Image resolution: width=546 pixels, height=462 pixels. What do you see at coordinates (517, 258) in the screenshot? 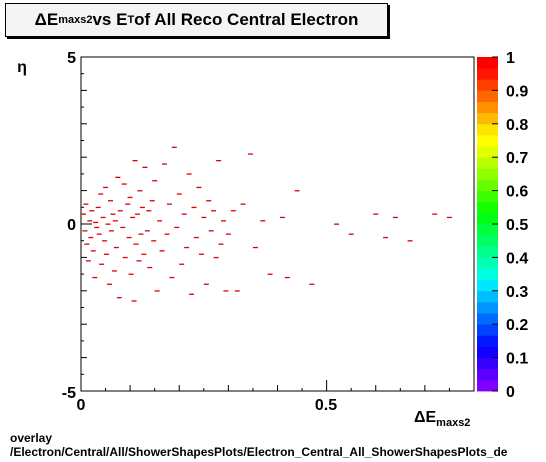
I see `color-scale-label: 0.4` at bounding box center [517, 258].